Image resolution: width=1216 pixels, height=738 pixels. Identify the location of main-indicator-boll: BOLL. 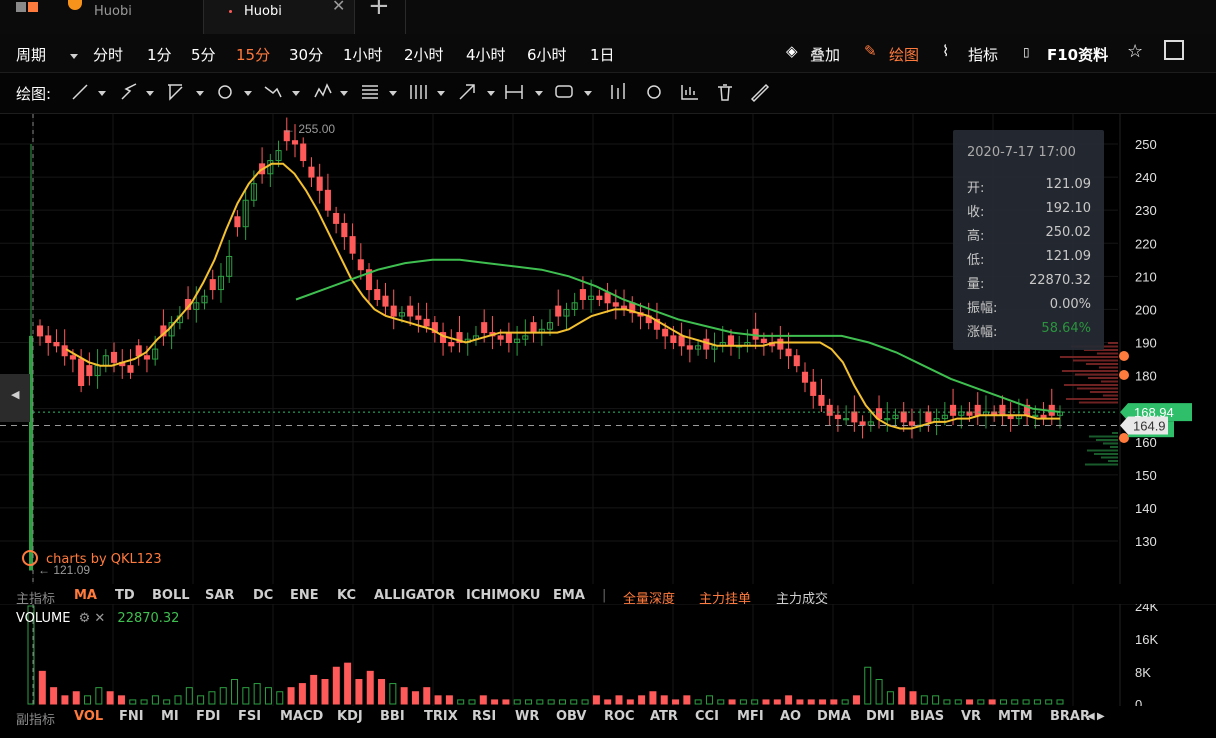
(171, 595).